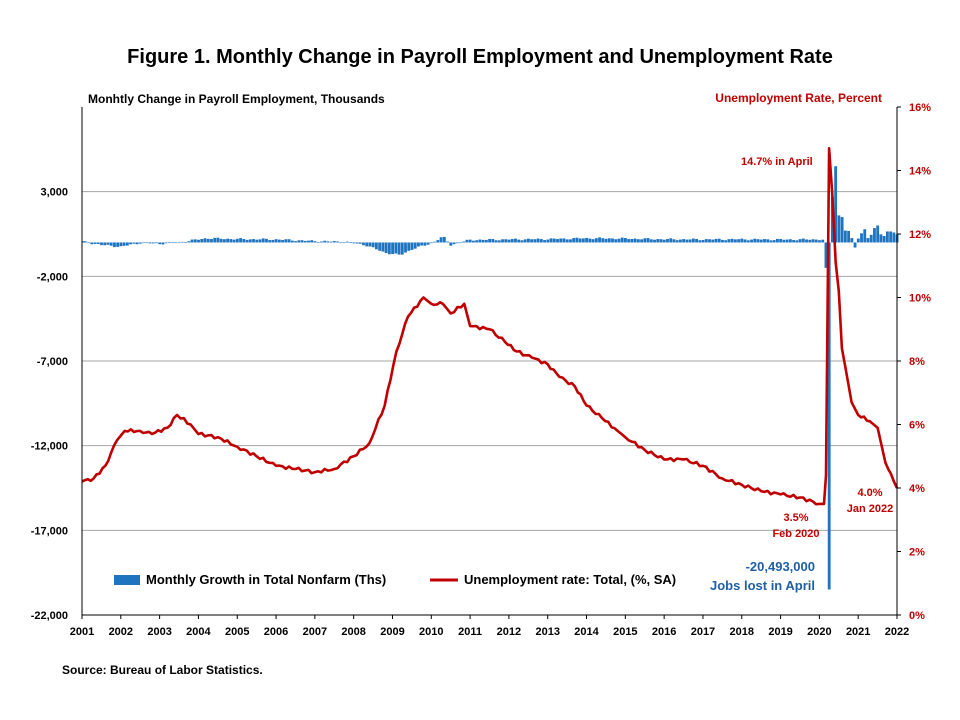 The height and width of the screenshot is (720, 960). I want to click on x-tick-label: 2019, so click(780, 632).